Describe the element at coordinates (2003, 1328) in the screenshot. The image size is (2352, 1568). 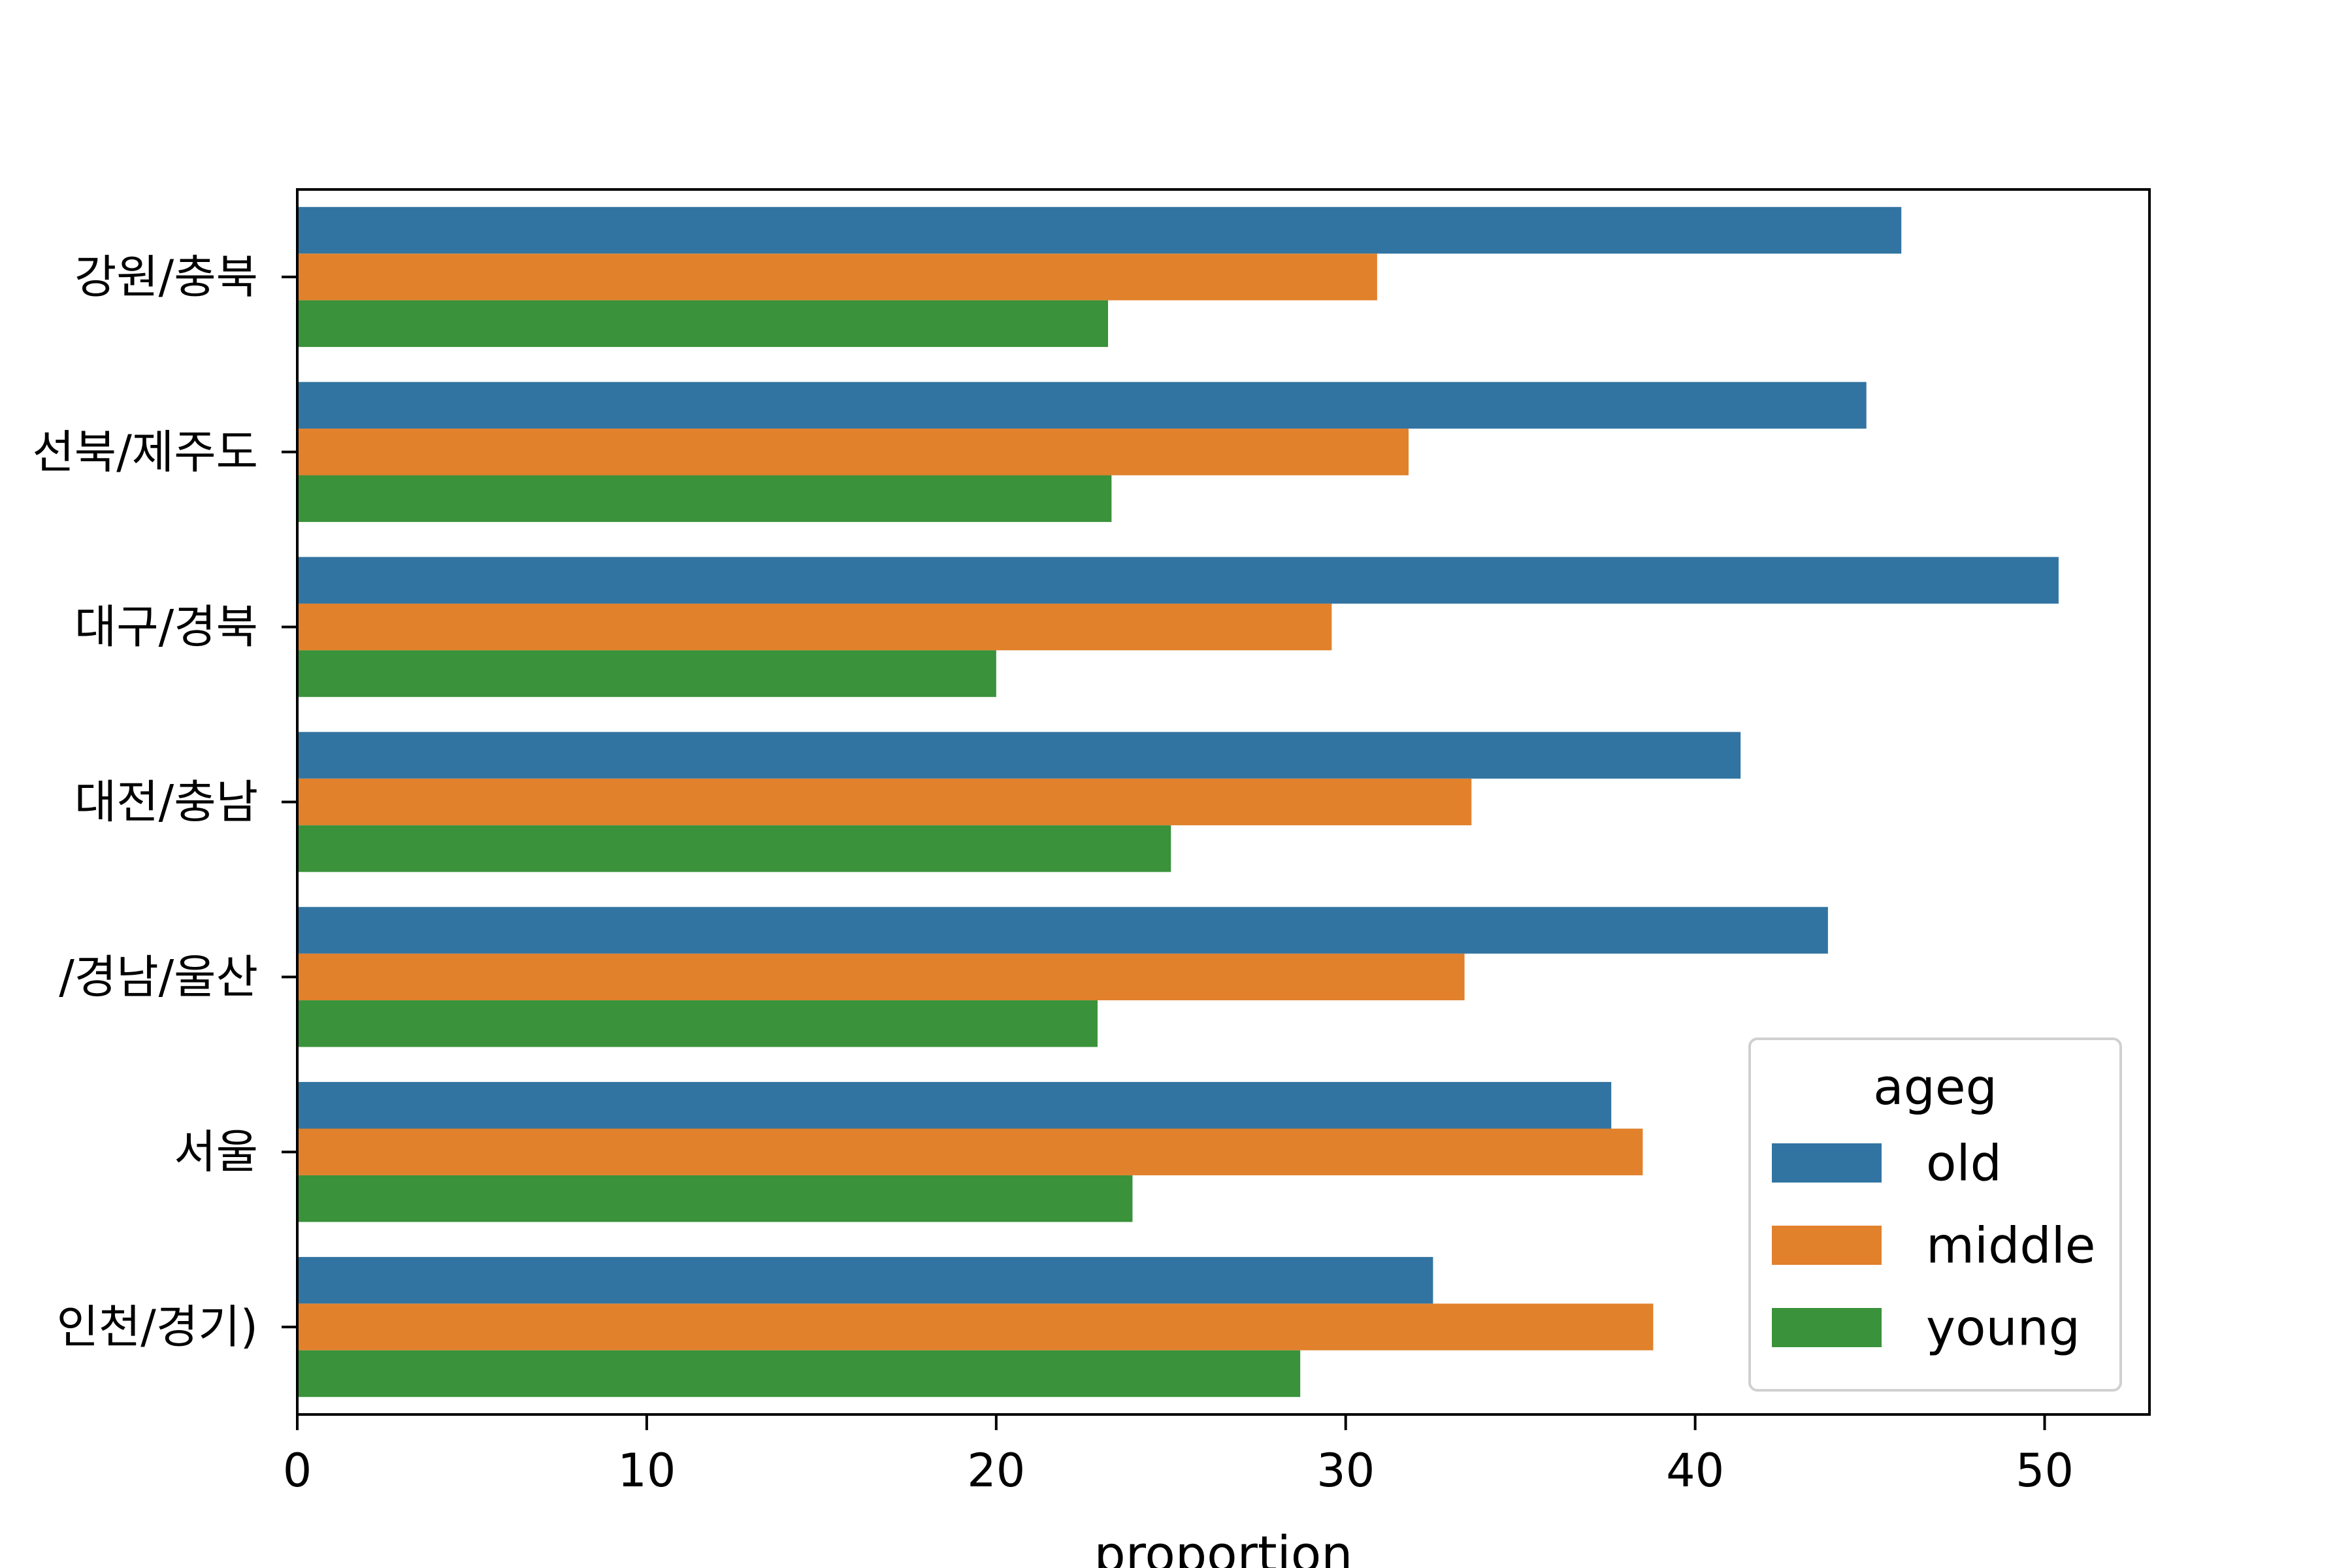
I see `legend-label-young: young` at that location.